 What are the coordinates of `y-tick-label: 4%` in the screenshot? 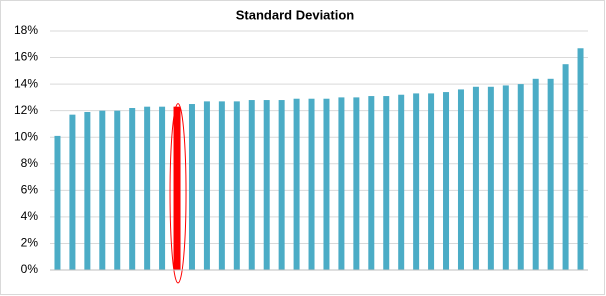 It's located at (30, 216).